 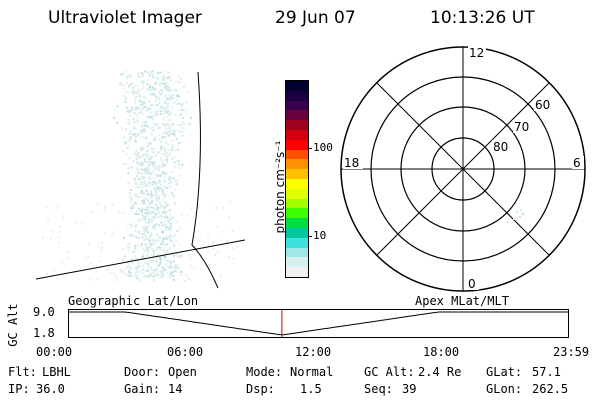 What do you see at coordinates (500, 147) in the screenshot?
I see `mlat-label-80: 80` at bounding box center [500, 147].